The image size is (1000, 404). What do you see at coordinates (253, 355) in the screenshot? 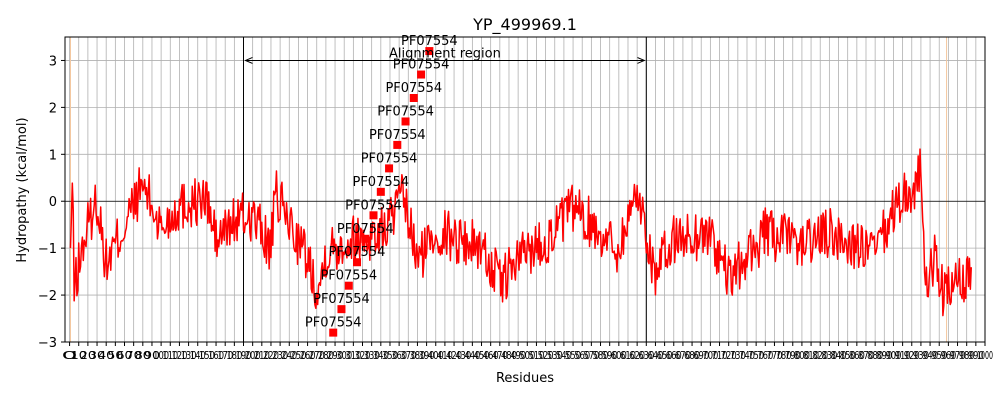
I see `x-tick-label: 200` at bounding box center [253, 355].